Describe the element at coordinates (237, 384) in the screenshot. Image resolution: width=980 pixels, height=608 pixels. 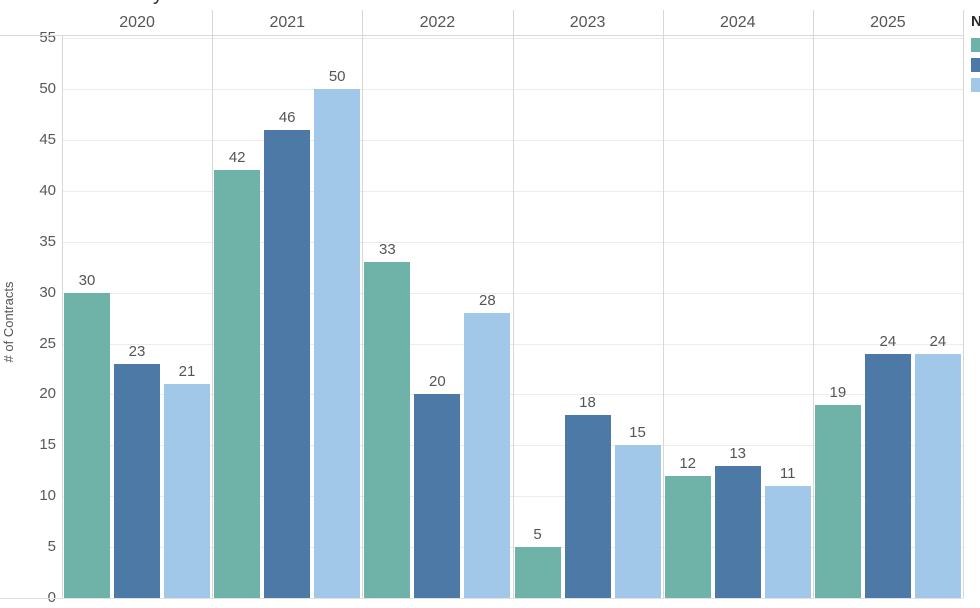
I see `bar-2021-s1` at that location.